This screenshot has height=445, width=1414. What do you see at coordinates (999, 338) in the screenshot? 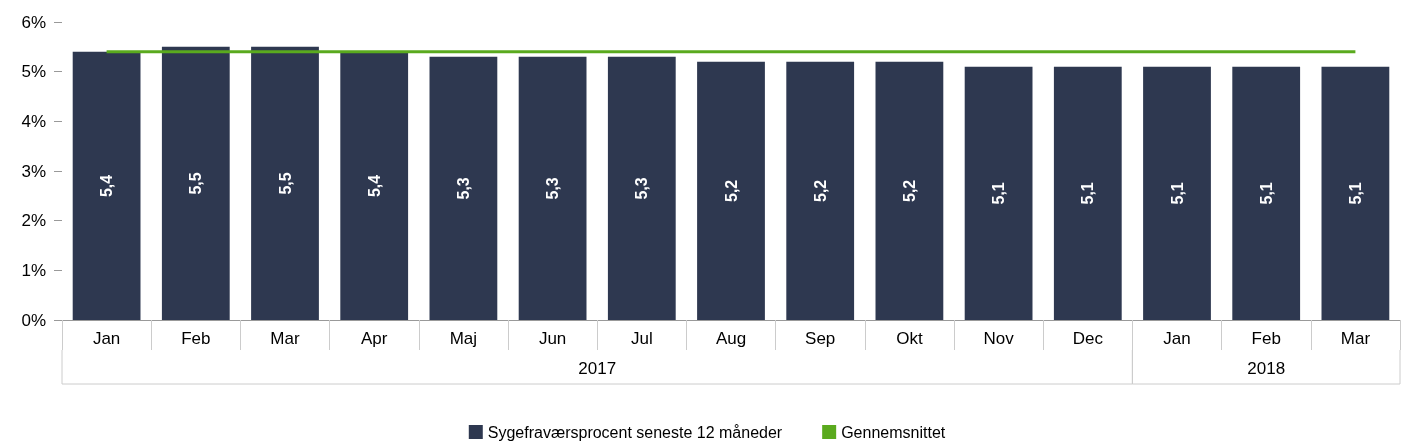
I see `x-tick-label: Nov` at bounding box center [999, 338].